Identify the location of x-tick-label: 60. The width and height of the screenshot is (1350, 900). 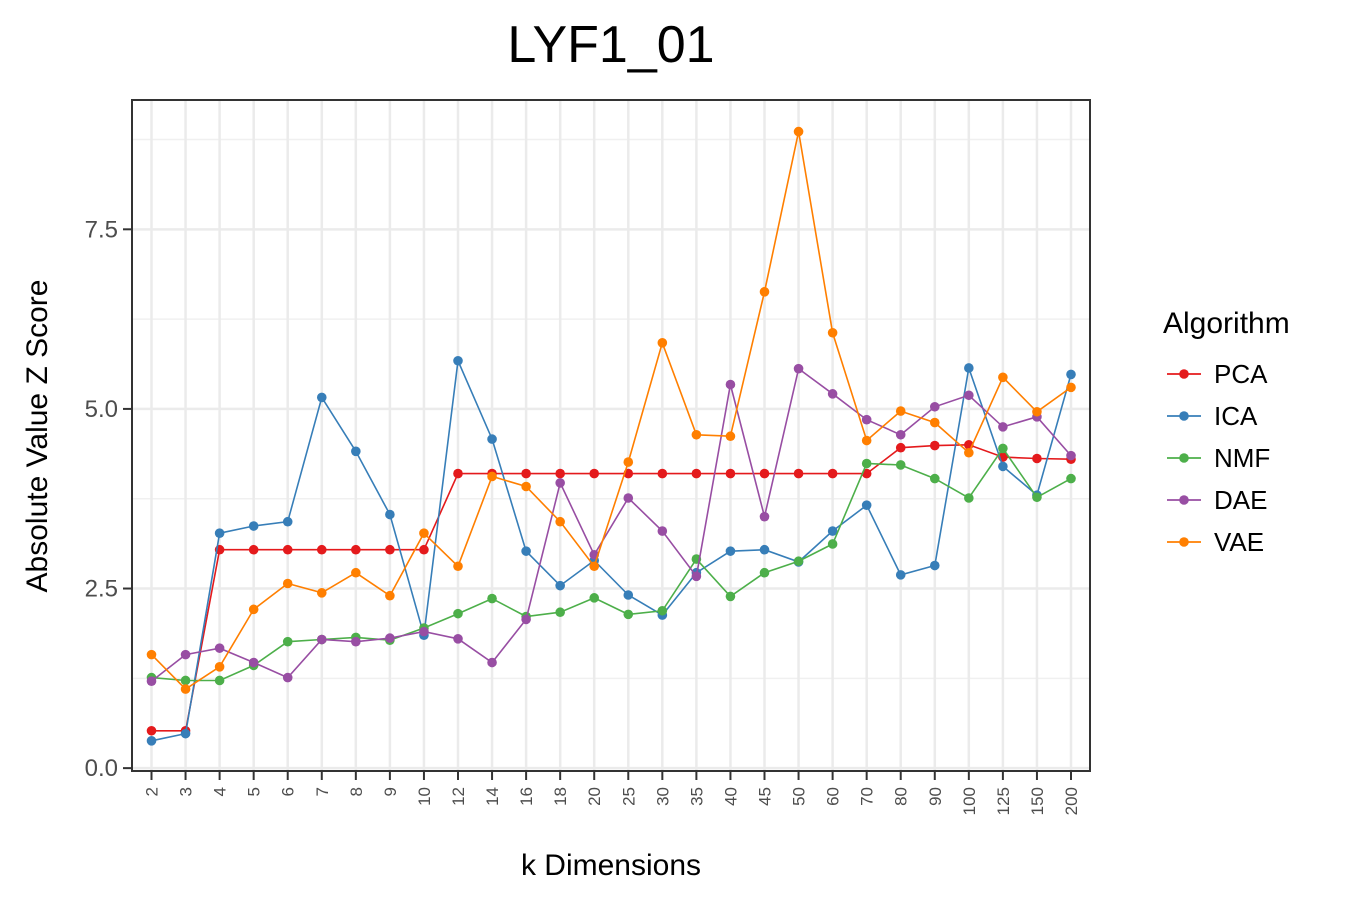
(833, 796).